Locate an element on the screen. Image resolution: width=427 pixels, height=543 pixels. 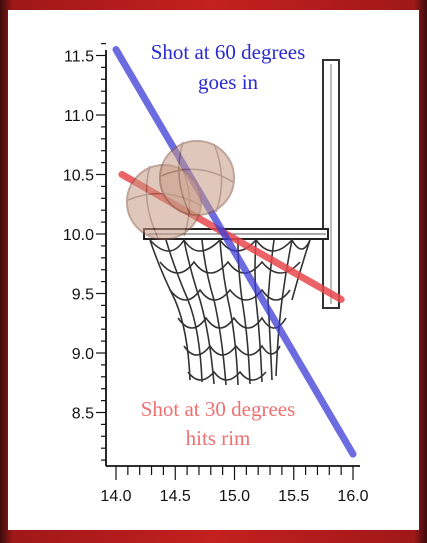
x-tick-labels: 14.0 14.5 15.0 15.5 16.0 is located at coordinates (234, 496).